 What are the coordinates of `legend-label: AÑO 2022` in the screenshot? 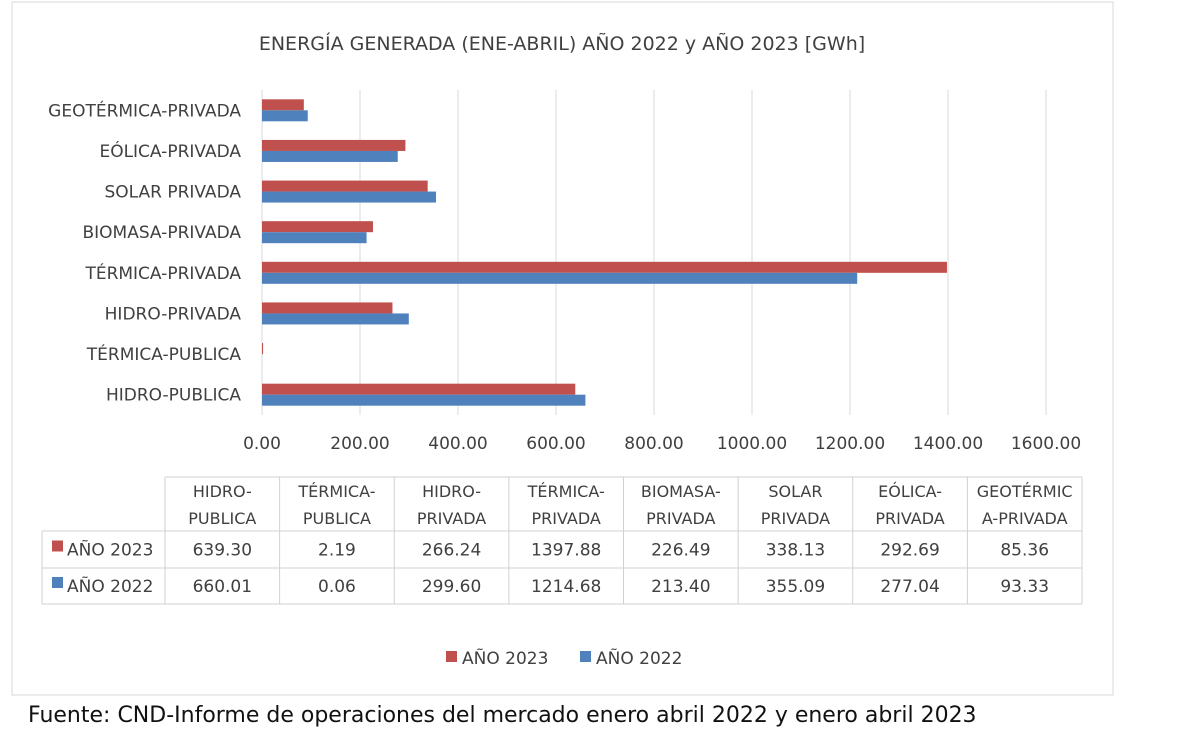 It's located at (639, 658).